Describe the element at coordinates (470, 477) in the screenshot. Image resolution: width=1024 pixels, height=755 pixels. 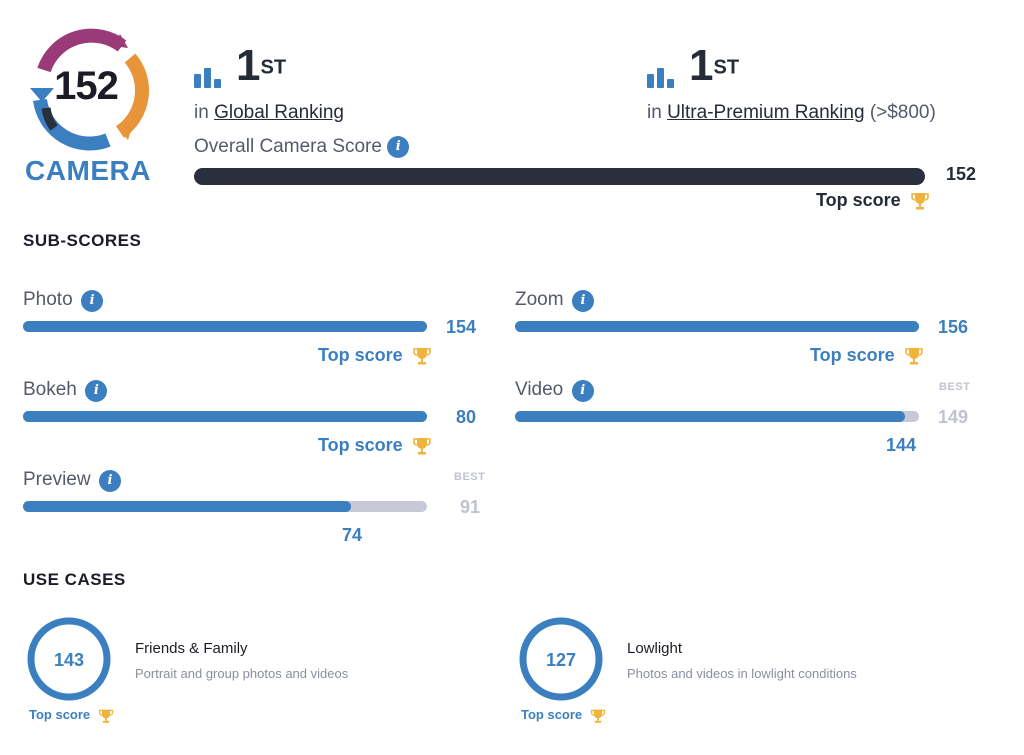
I see `preview-best-tag: BEST` at that location.